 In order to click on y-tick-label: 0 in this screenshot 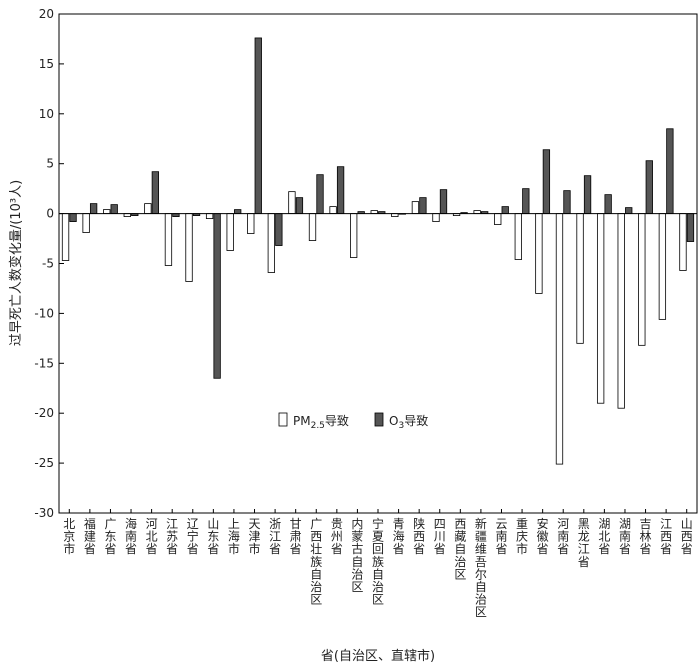, I will do `click(50, 214)`.